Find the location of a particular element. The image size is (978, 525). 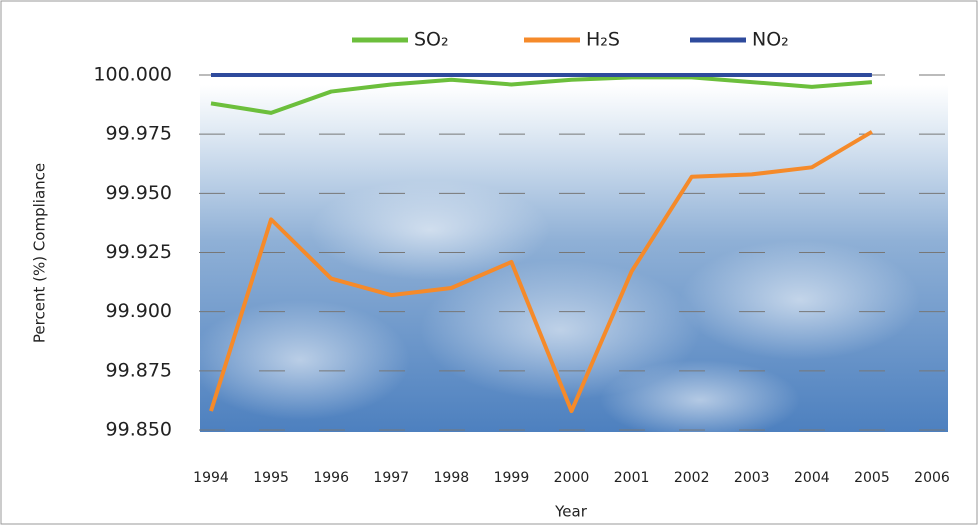

y-tick-label: 99.875 is located at coordinates (139, 370).